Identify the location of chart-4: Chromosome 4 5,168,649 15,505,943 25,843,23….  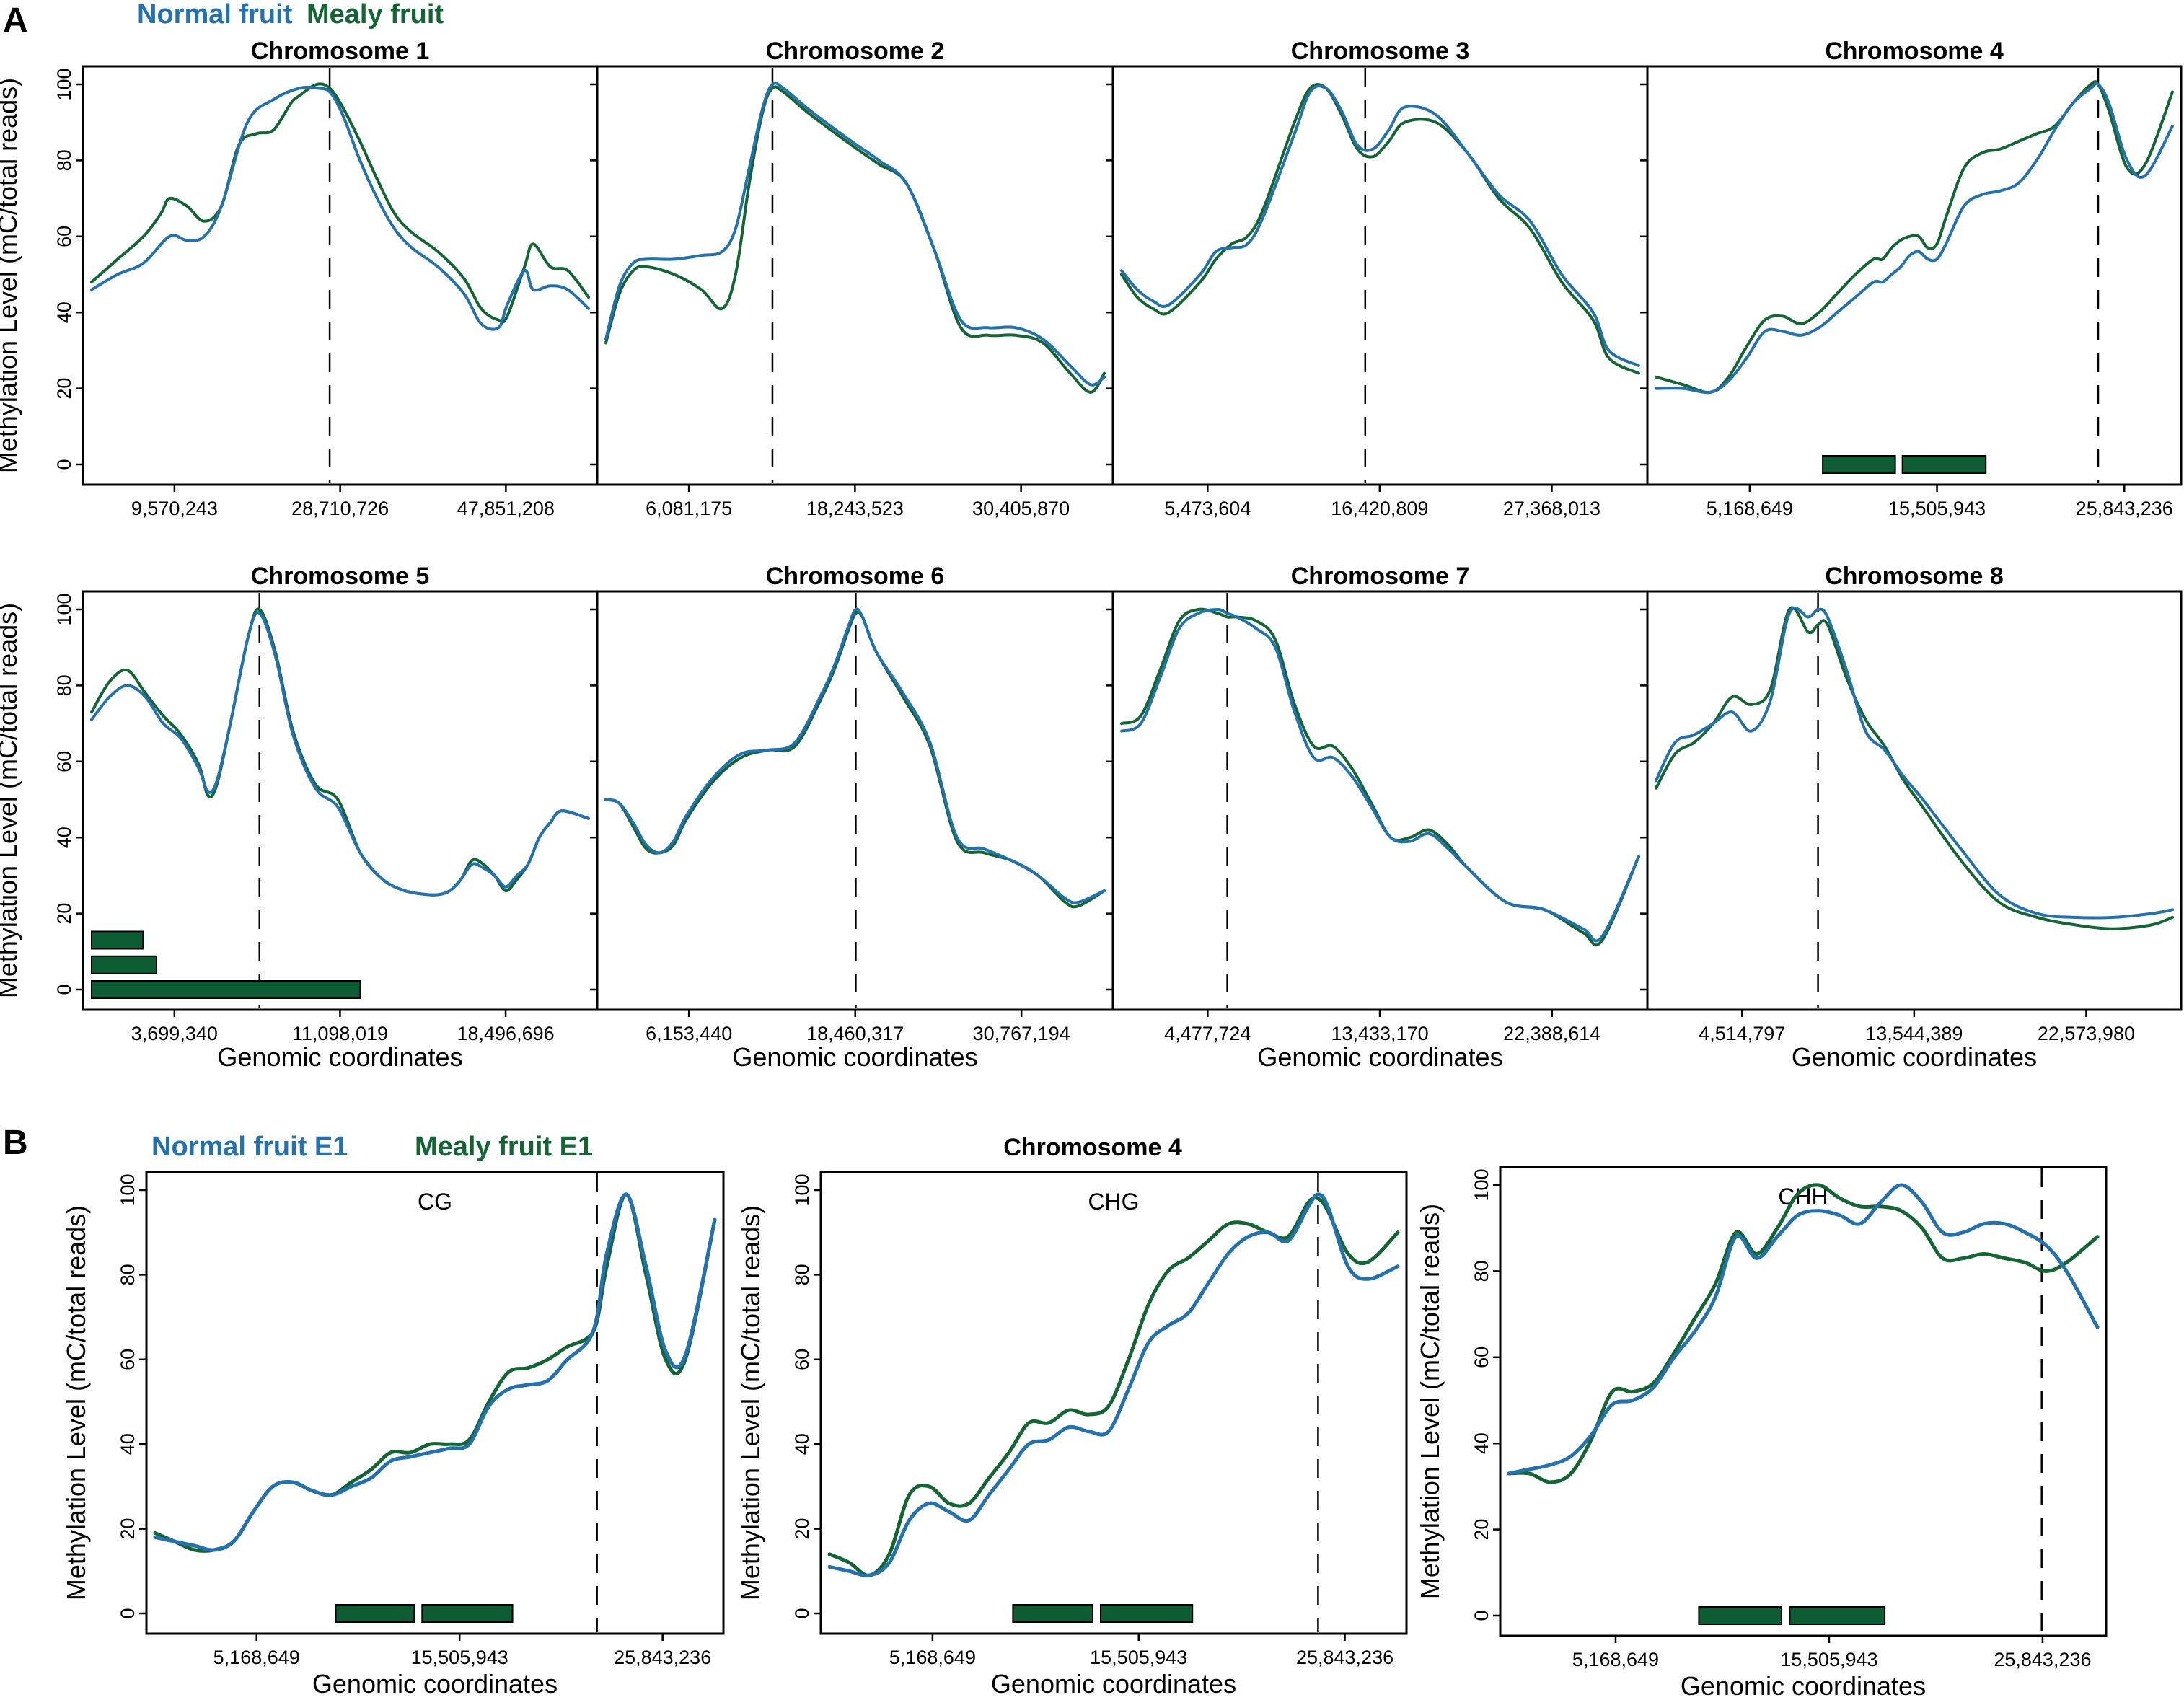
(1911, 278).